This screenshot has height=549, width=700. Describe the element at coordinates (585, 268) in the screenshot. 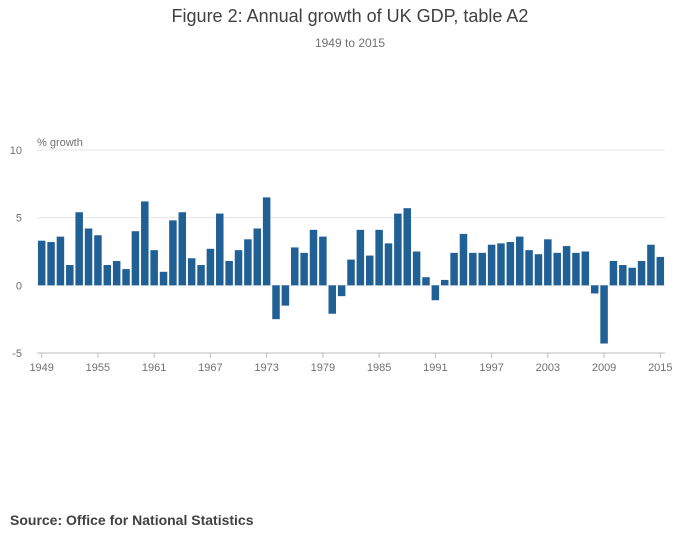

I see `bar-2007` at that location.